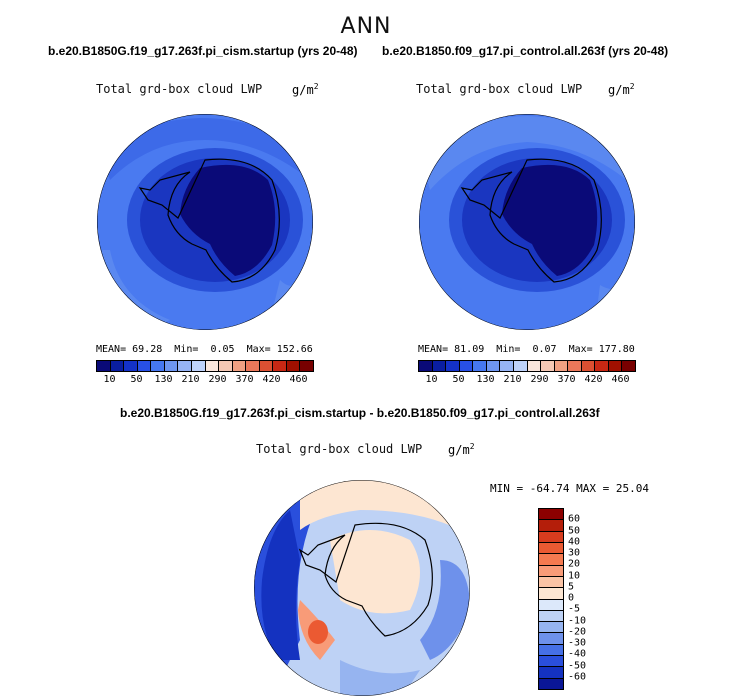 The image size is (732, 696). I want to click on colorbar-label: -50, so click(577, 665).